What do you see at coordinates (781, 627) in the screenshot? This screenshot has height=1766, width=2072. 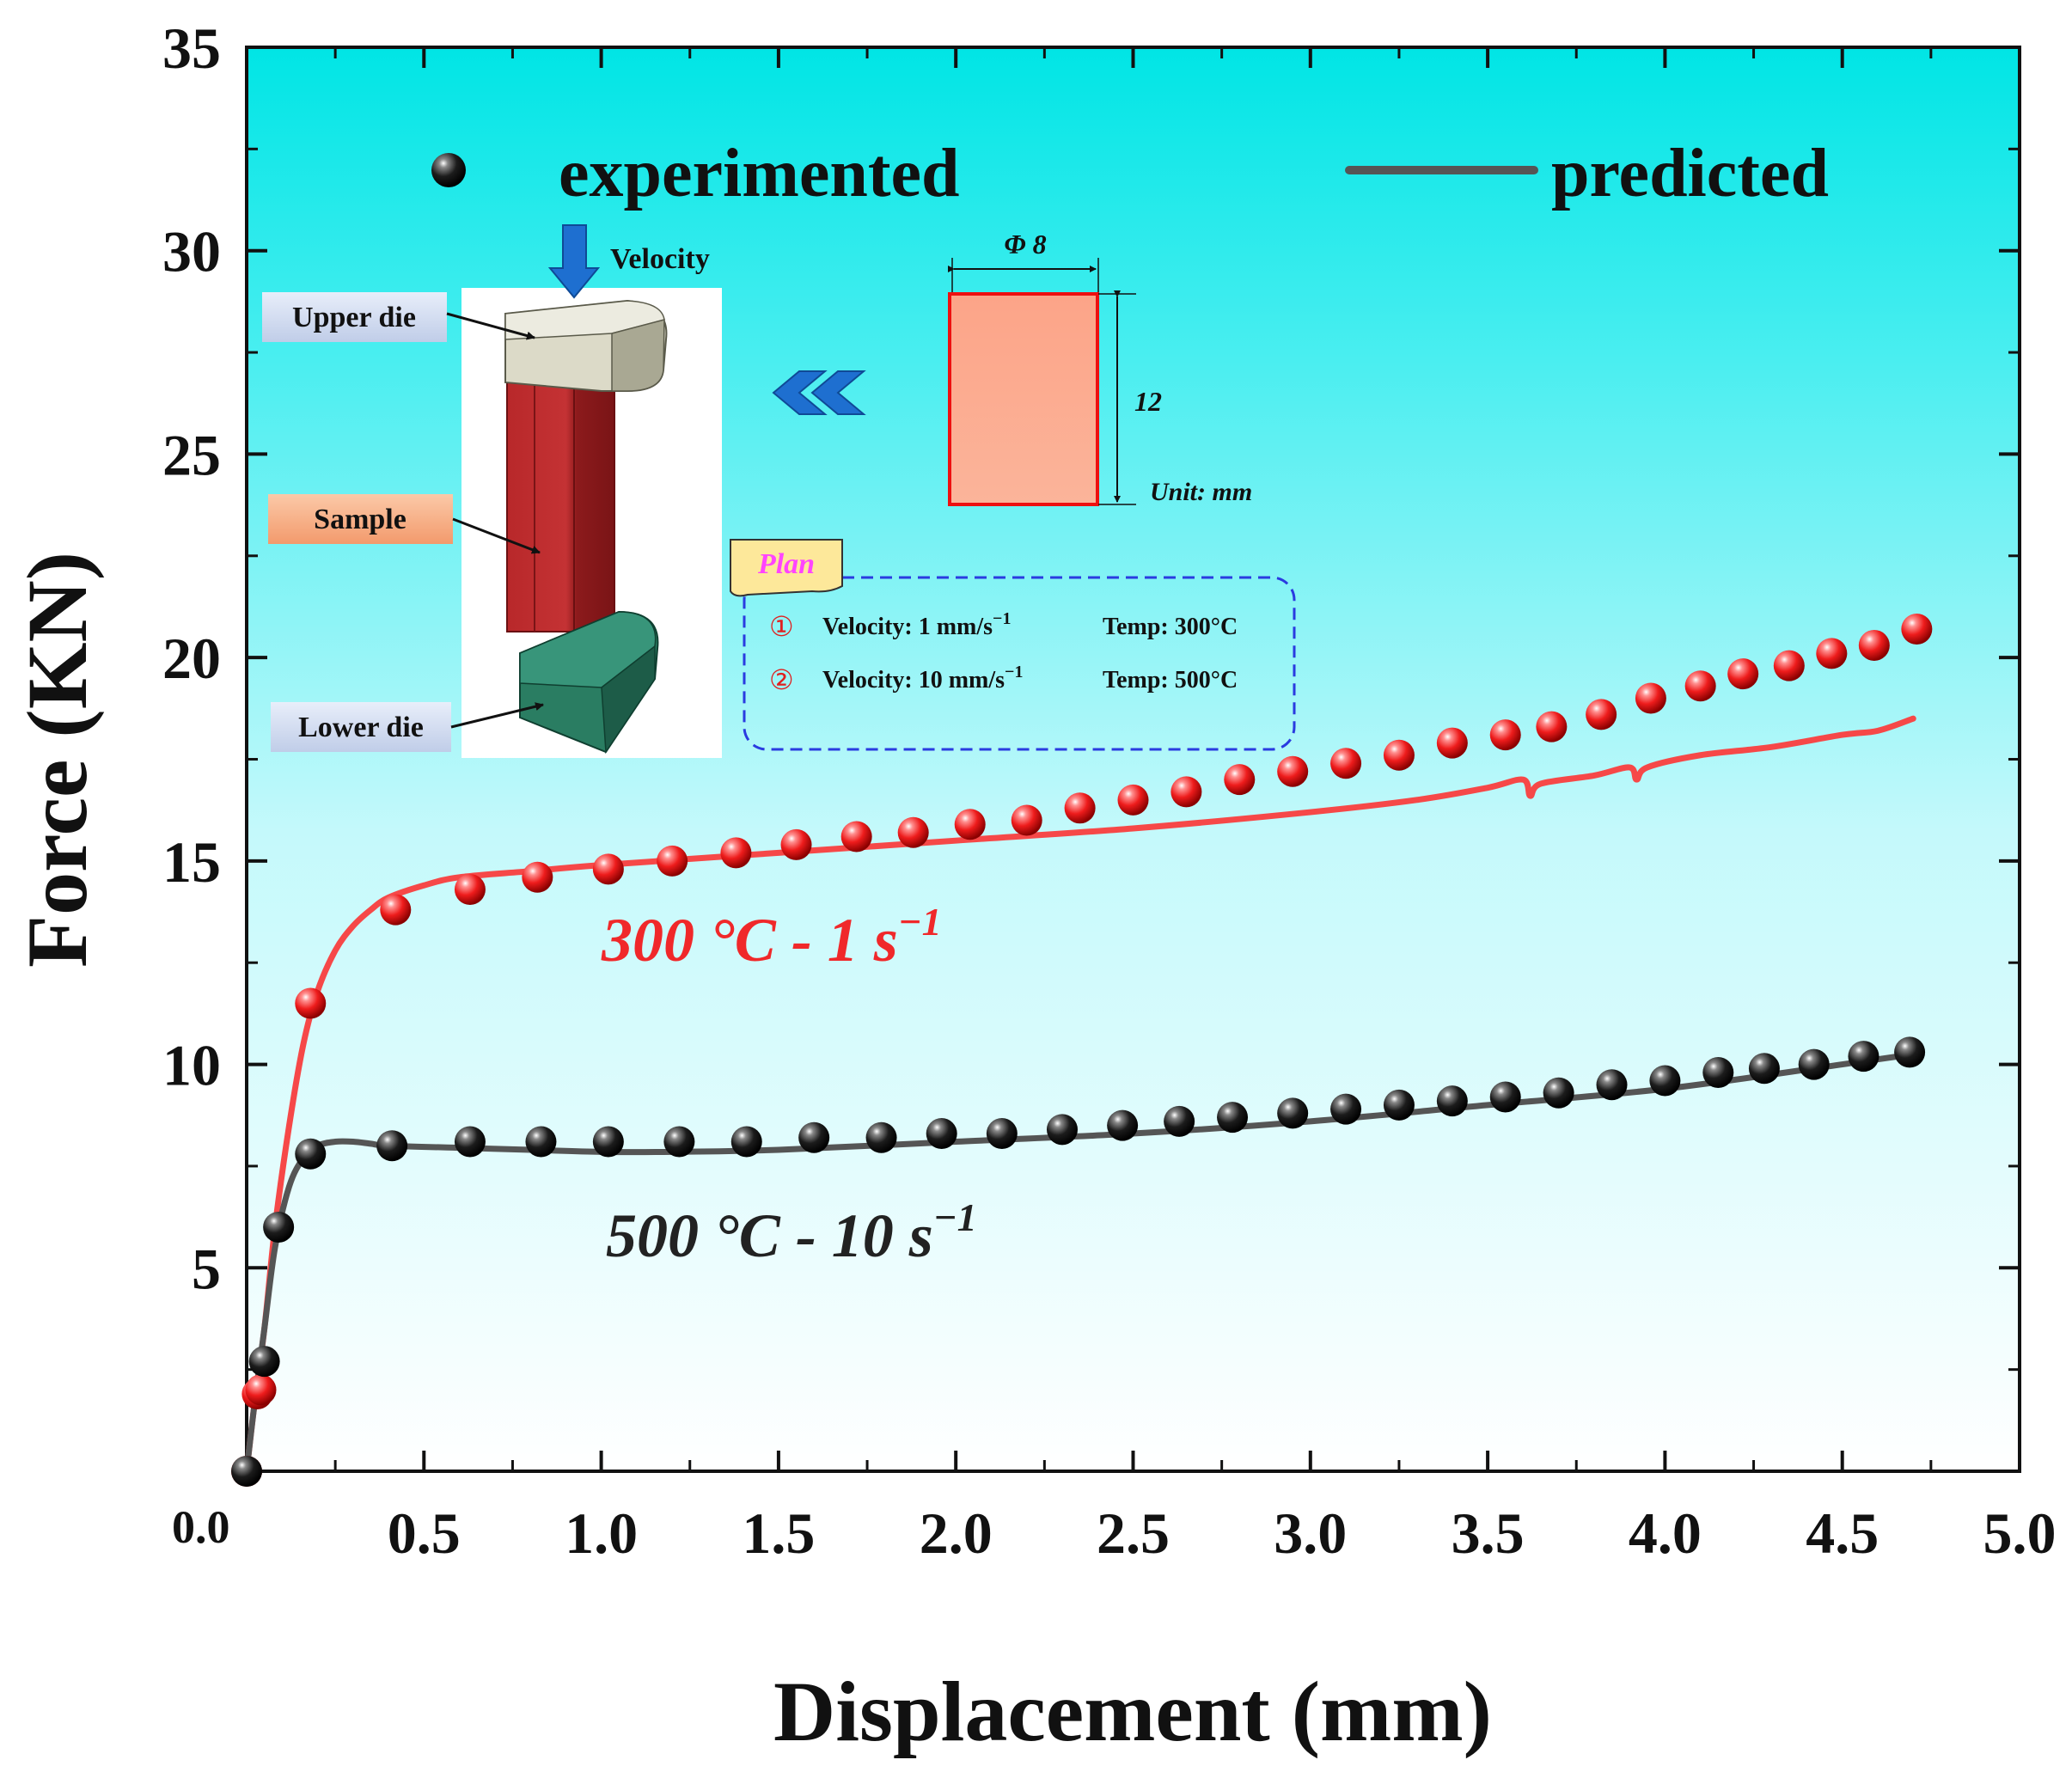 I see `plan-row-1-num: ①` at bounding box center [781, 627].